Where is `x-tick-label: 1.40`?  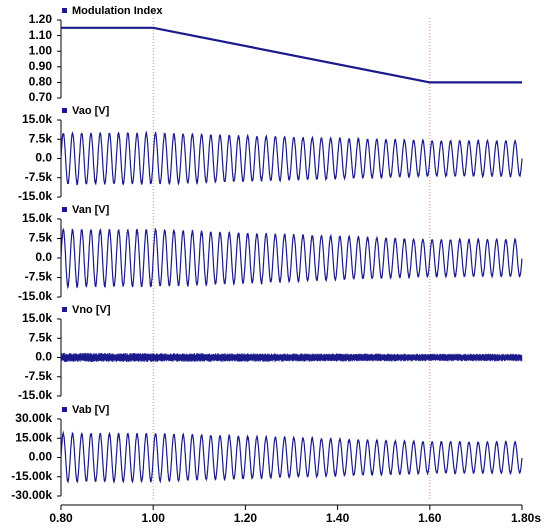 x-tick-label: 1.40 is located at coordinates (338, 518).